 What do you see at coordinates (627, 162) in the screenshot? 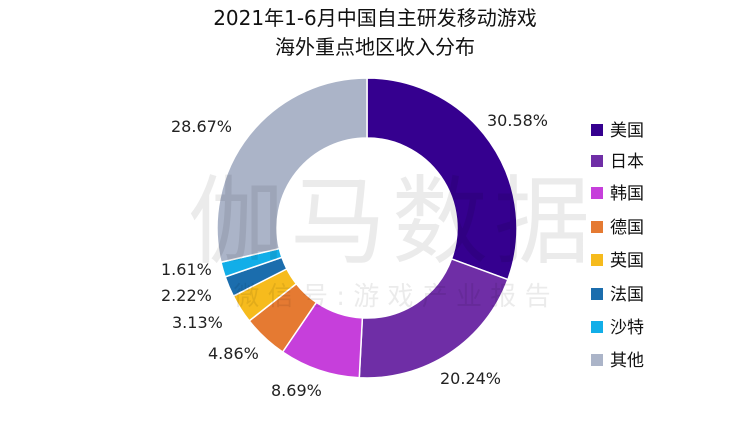
I see `legend-label: 日本` at bounding box center [627, 162].